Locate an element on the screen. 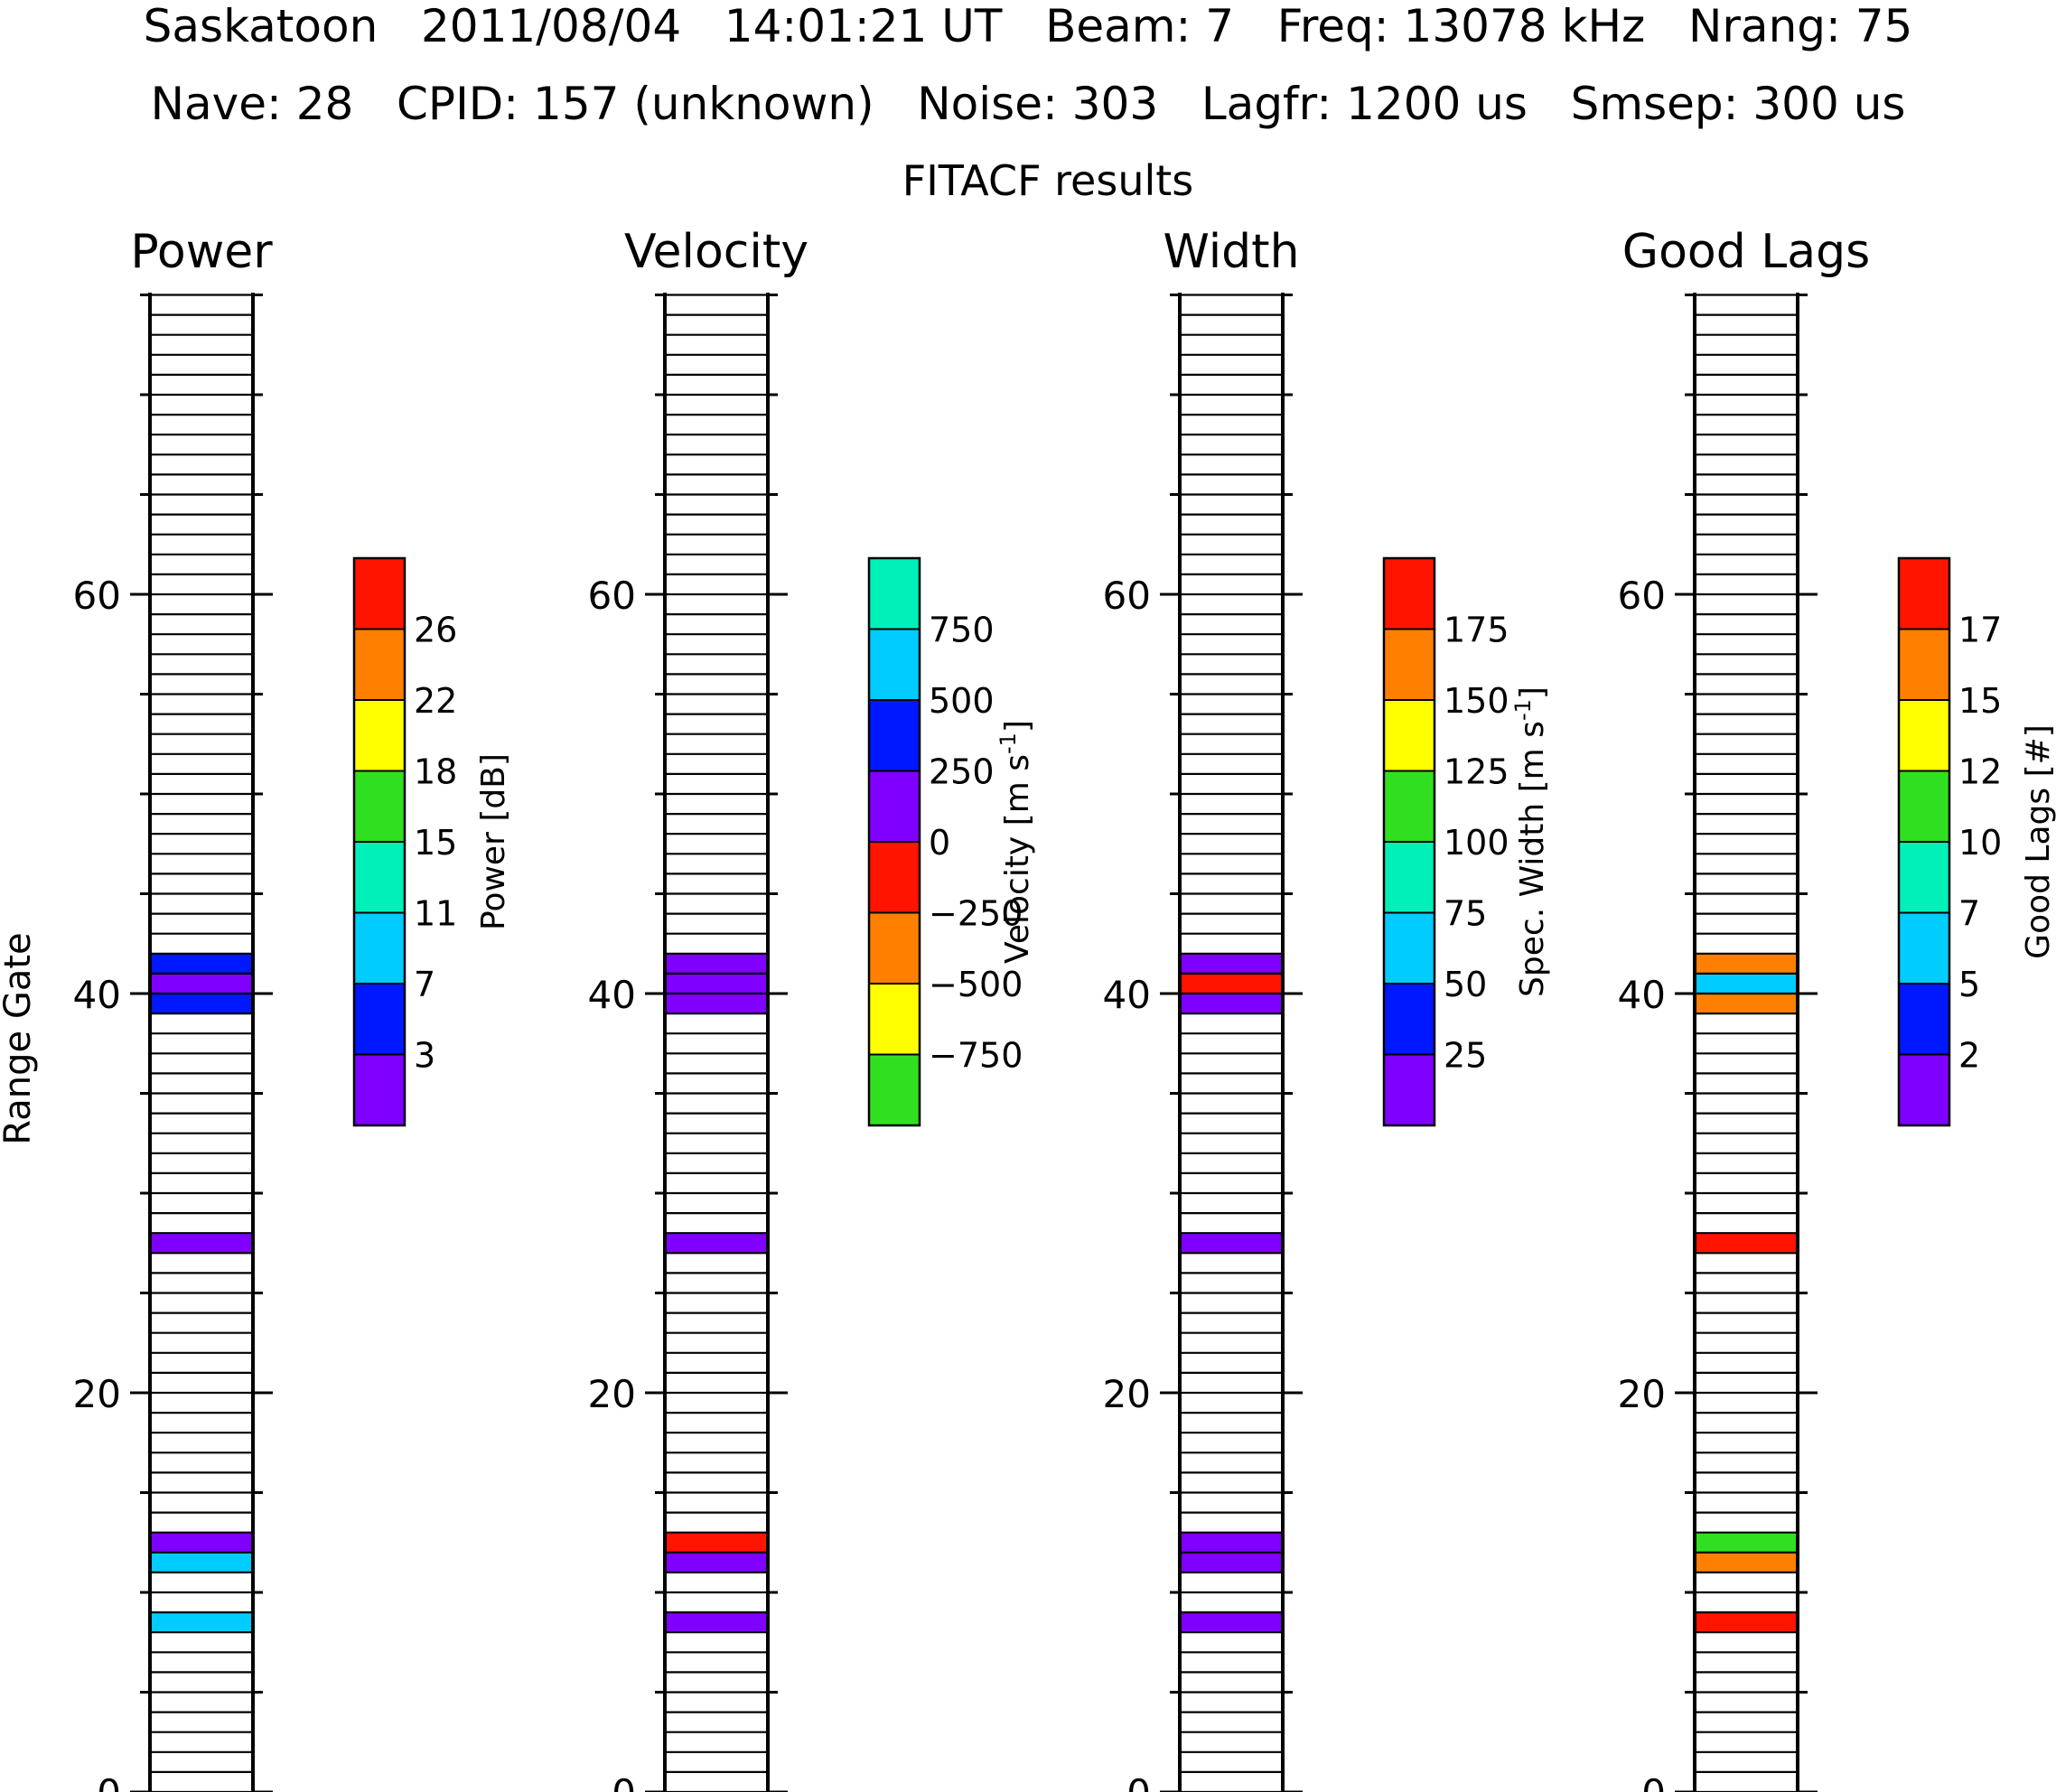 Image resolution: width=2056 pixels, height=1792 pixels. colorbar-tick-label: 0 is located at coordinates (940, 843).